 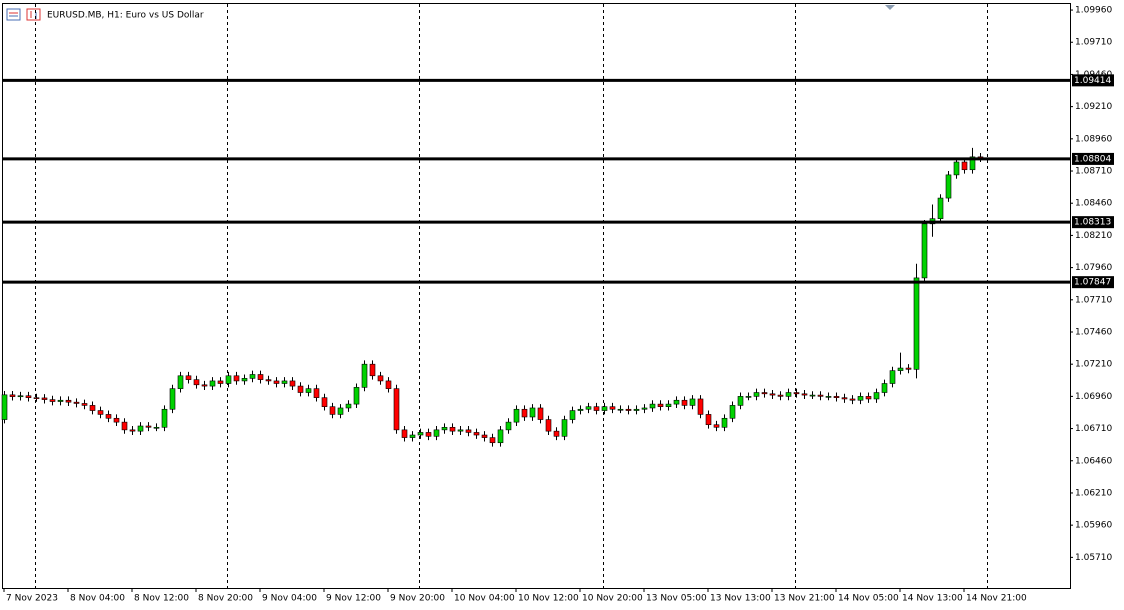 I want to click on y-tick-label: 1.09710, so click(x=1093, y=43).